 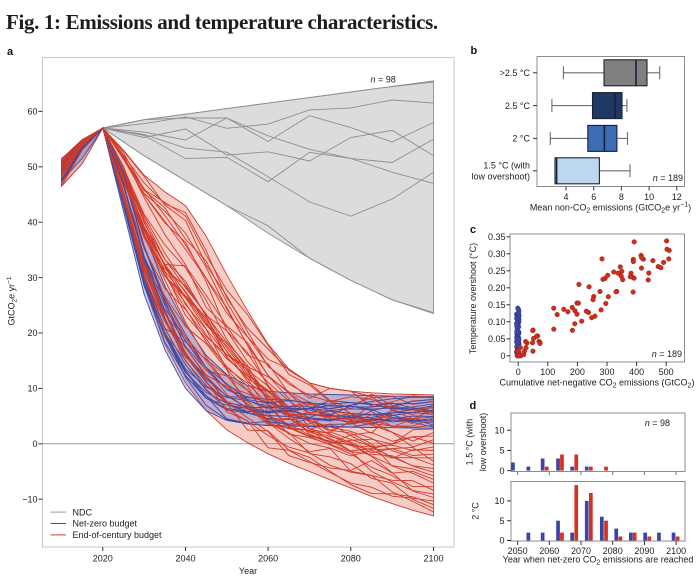 I want to click on svg-text: 60, so click(x=32, y=112).